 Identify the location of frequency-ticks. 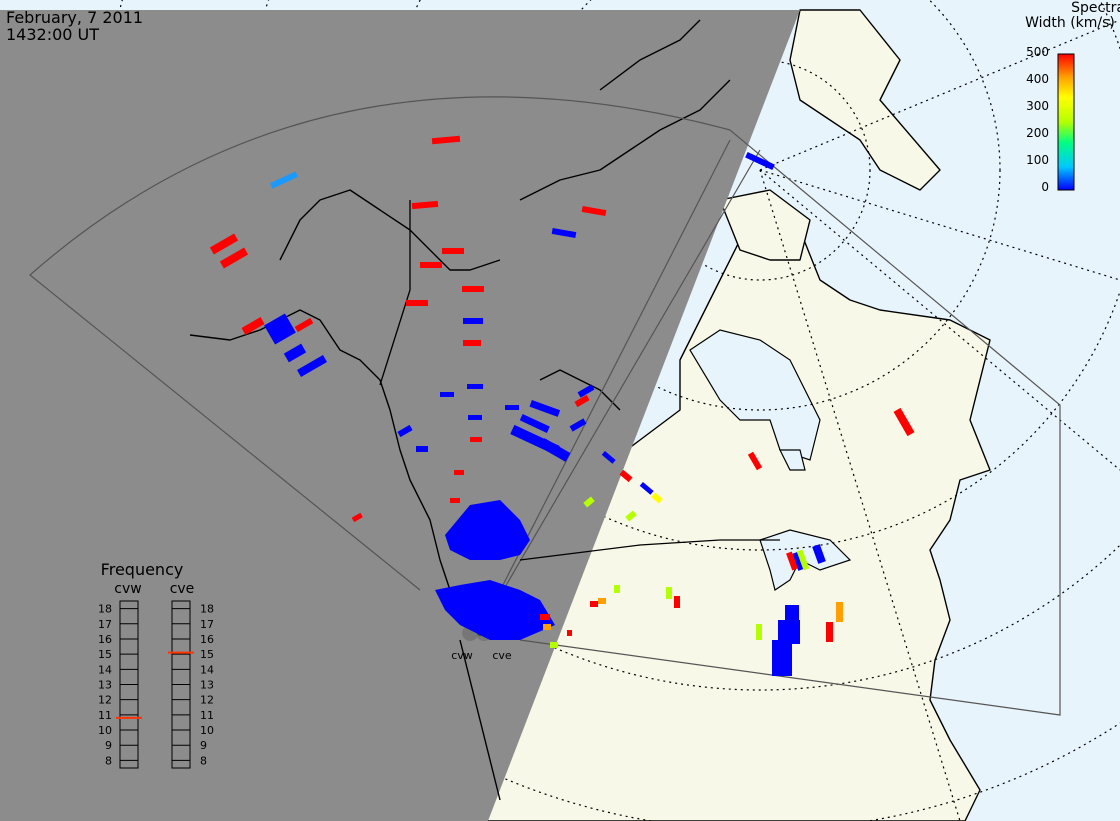
(155, 684).